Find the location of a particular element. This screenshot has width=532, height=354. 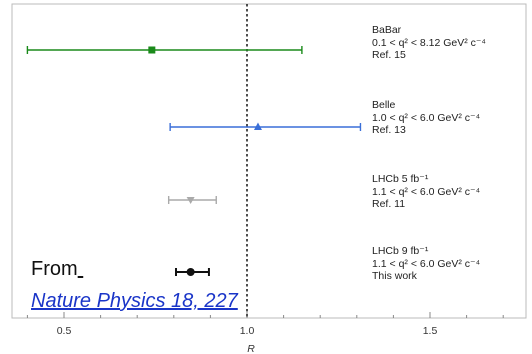

series-label: BaBar 0.1 < q² < 8.12 GeV² c⁻⁴ Ref. 15 is located at coordinates (429, 43).